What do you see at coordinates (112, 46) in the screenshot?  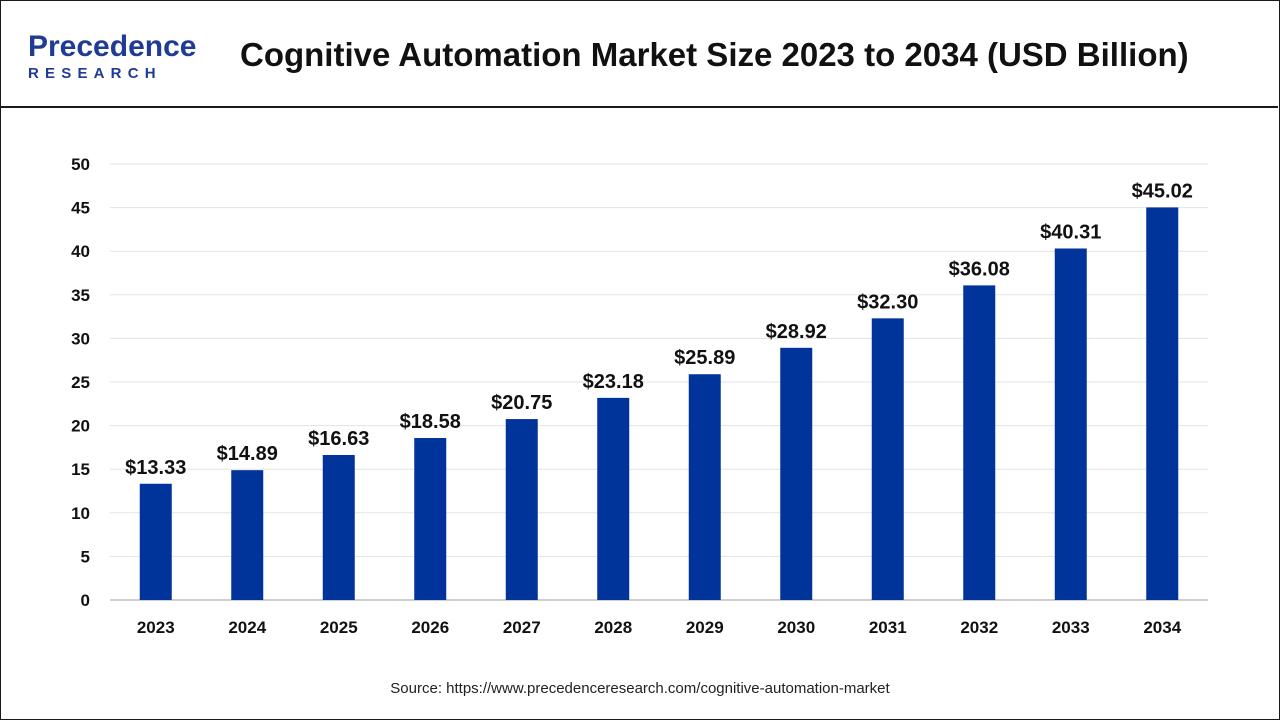 I see `logo-text-top: Precedence` at bounding box center [112, 46].